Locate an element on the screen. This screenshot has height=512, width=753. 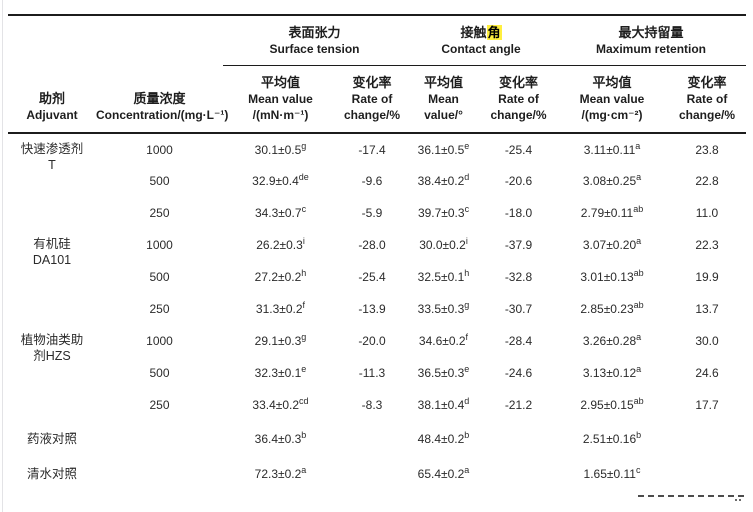
col-header-ca-rate: 变化率 Rate of change/% is located at coordinates (518, 99).